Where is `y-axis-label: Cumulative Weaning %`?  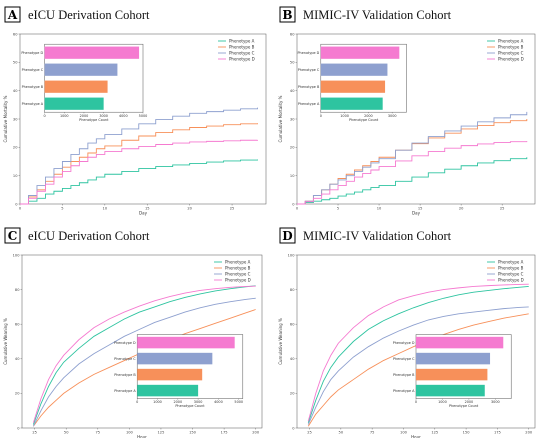
y-axis-label: Cumulative Weaning % is located at coordinates (280, 341).